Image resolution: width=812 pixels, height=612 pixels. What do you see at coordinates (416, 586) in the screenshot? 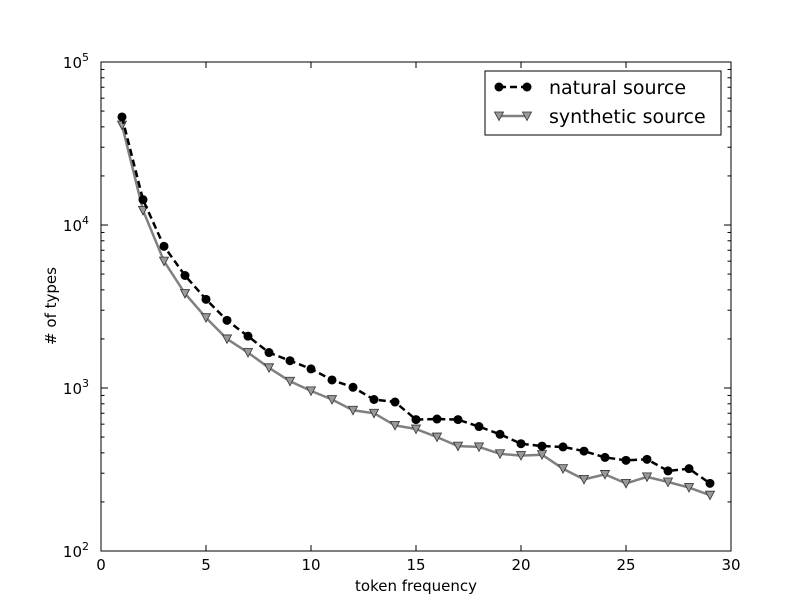
I see `x-axis-title: token frequency` at bounding box center [416, 586].